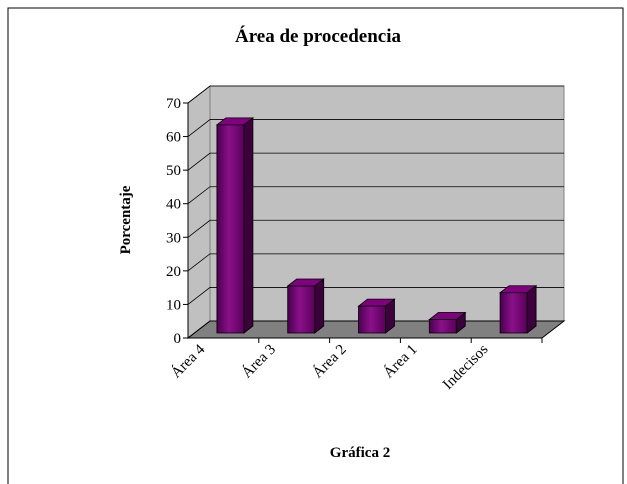 Image resolution: width=627 pixels, height=484 pixels. Describe the element at coordinates (173, 104) in the screenshot. I see `y-tick-label: 70` at that location.